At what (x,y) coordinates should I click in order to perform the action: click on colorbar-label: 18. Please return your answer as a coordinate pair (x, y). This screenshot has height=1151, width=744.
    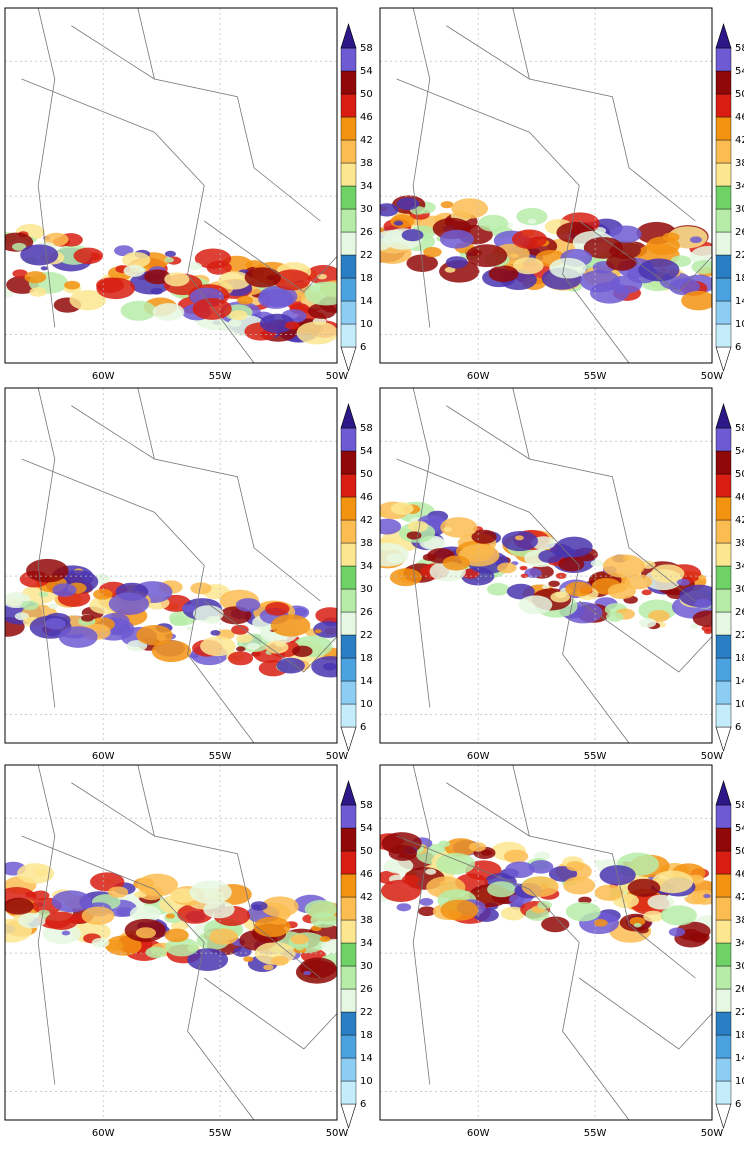
    Looking at the image, I should click on (739, 1035).